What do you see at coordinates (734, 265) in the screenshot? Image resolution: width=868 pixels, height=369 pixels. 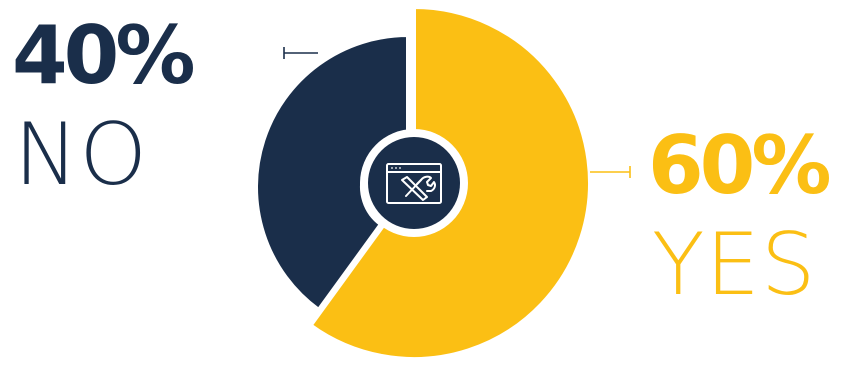 I see `yes-category-label: YES` at bounding box center [734, 265].